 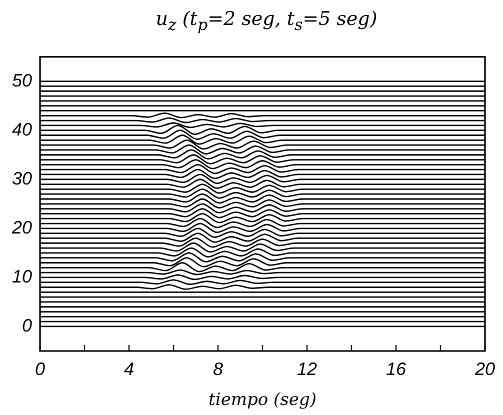 What do you see at coordinates (396, 368) in the screenshot?
I see `x-tick-label: 16` at bounding box center [396, 368].